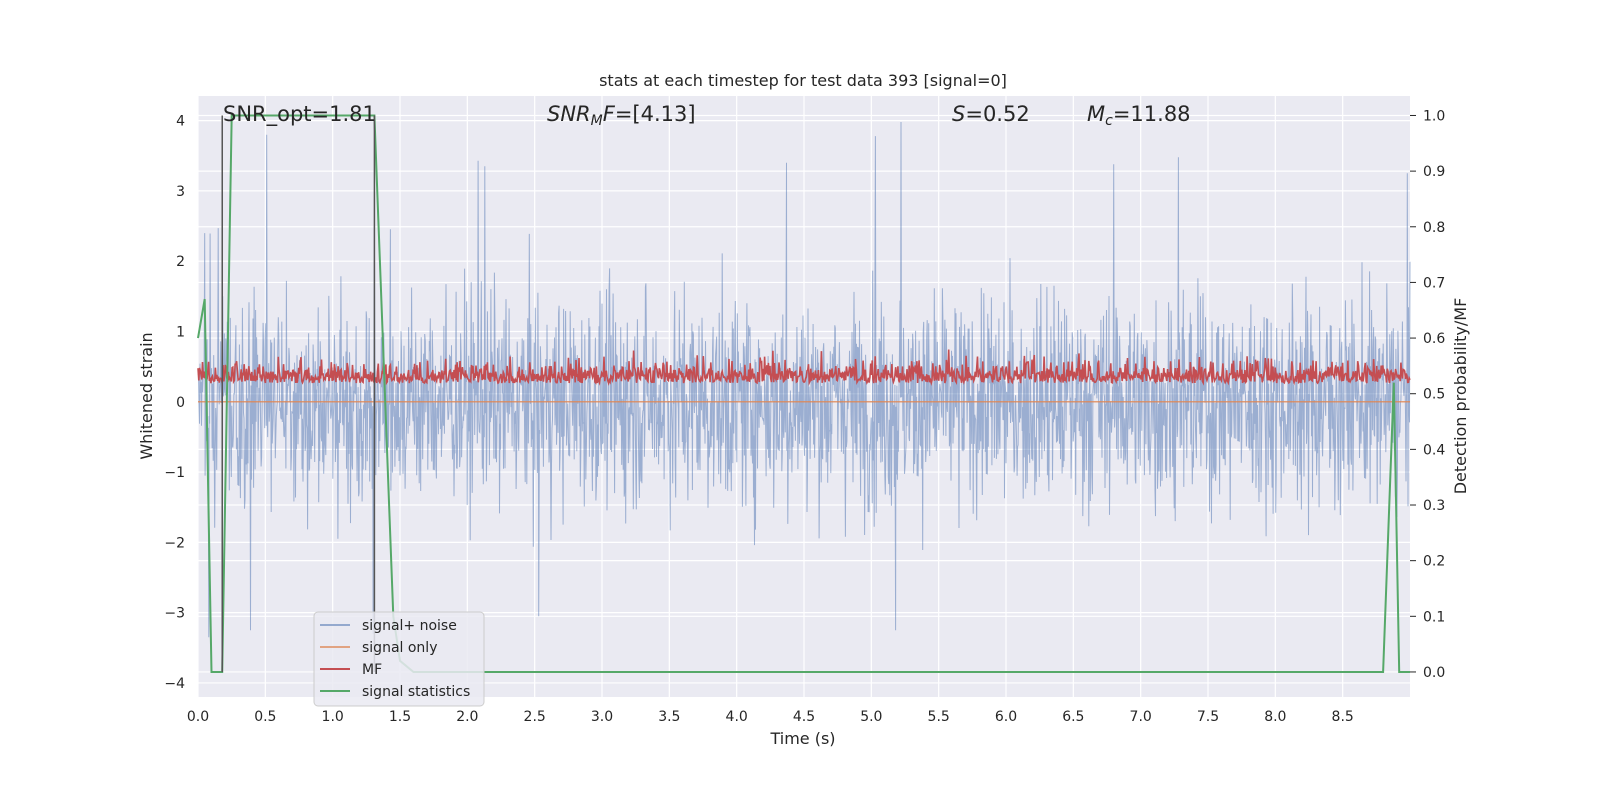  What do you see at coordinates (174, 684) in the screenshot?
I see `y-tick-label: −4` at bounding box center [174, 684].